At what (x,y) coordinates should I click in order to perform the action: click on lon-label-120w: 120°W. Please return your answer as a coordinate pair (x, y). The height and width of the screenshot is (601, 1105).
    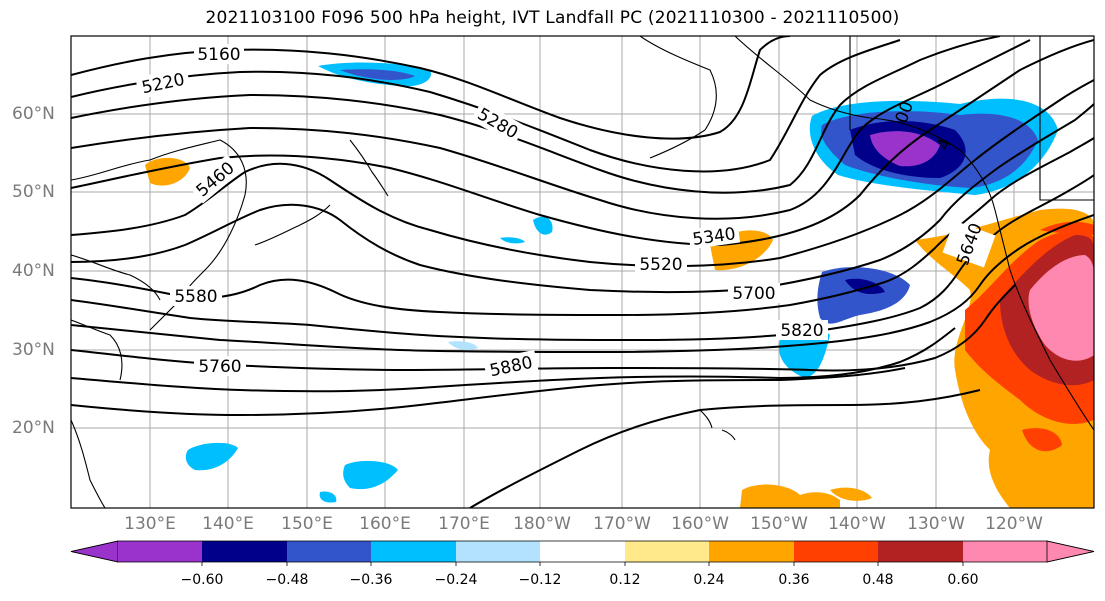
    Looking at the image, I should click on (1014, 524).